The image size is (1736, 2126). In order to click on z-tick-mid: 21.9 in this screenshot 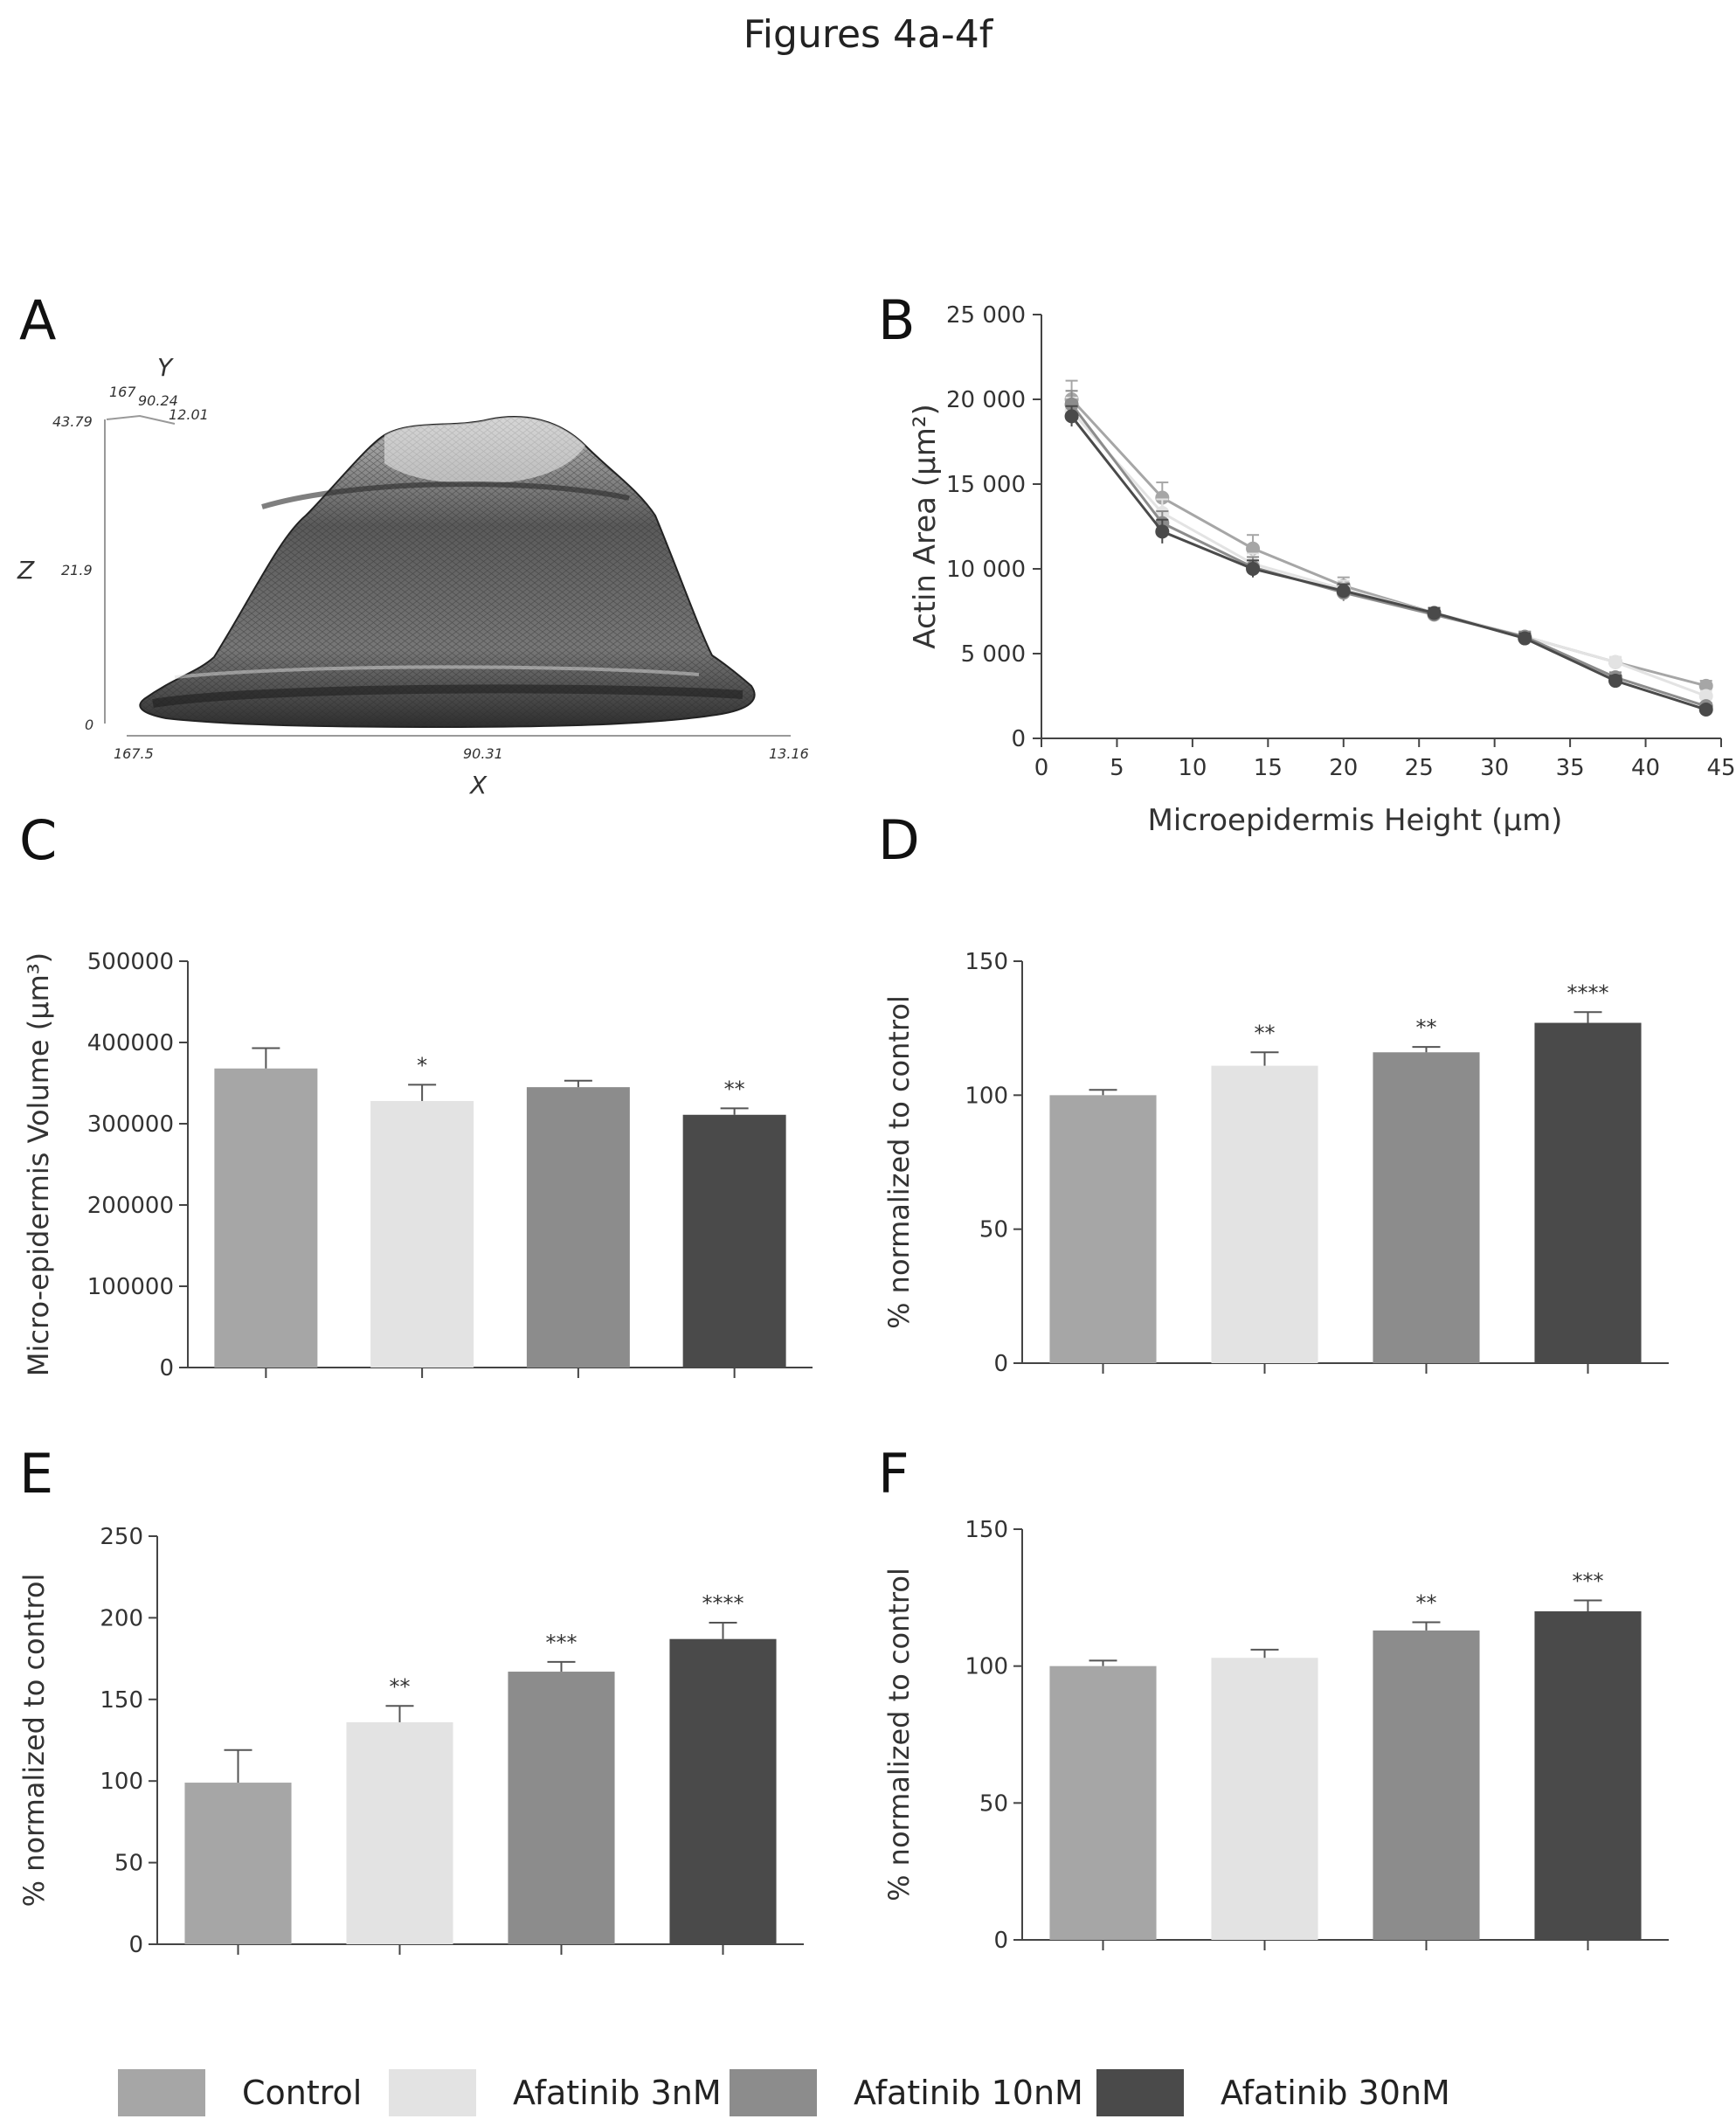, I will do `click(77, 570)`.